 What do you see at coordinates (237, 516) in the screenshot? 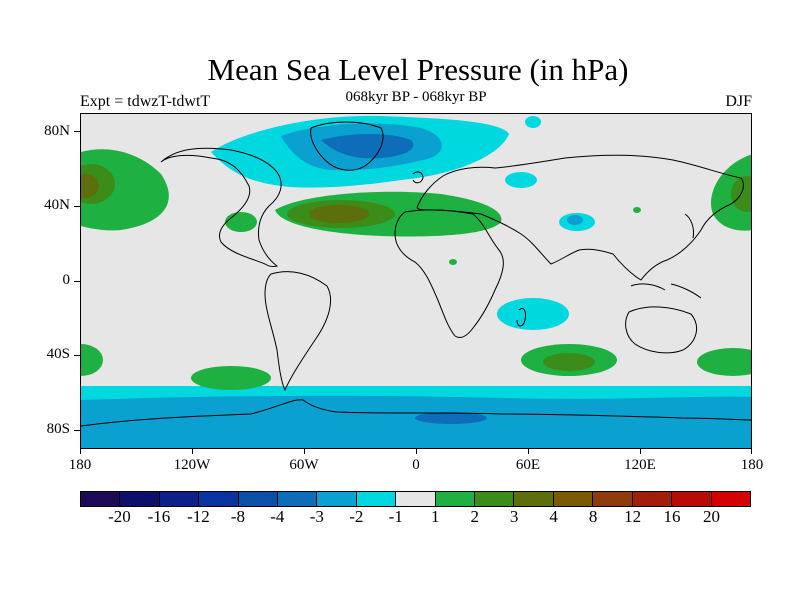
I see `colorbar-label: -8` at bounding box center [237, 516].